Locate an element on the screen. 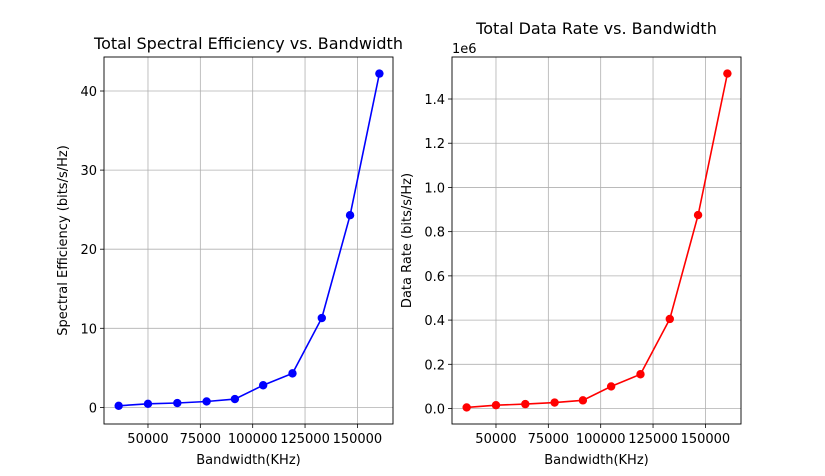 This screenshot has width=825, height=476. y-tick-label: 20 is located at coordinates (88, 250).